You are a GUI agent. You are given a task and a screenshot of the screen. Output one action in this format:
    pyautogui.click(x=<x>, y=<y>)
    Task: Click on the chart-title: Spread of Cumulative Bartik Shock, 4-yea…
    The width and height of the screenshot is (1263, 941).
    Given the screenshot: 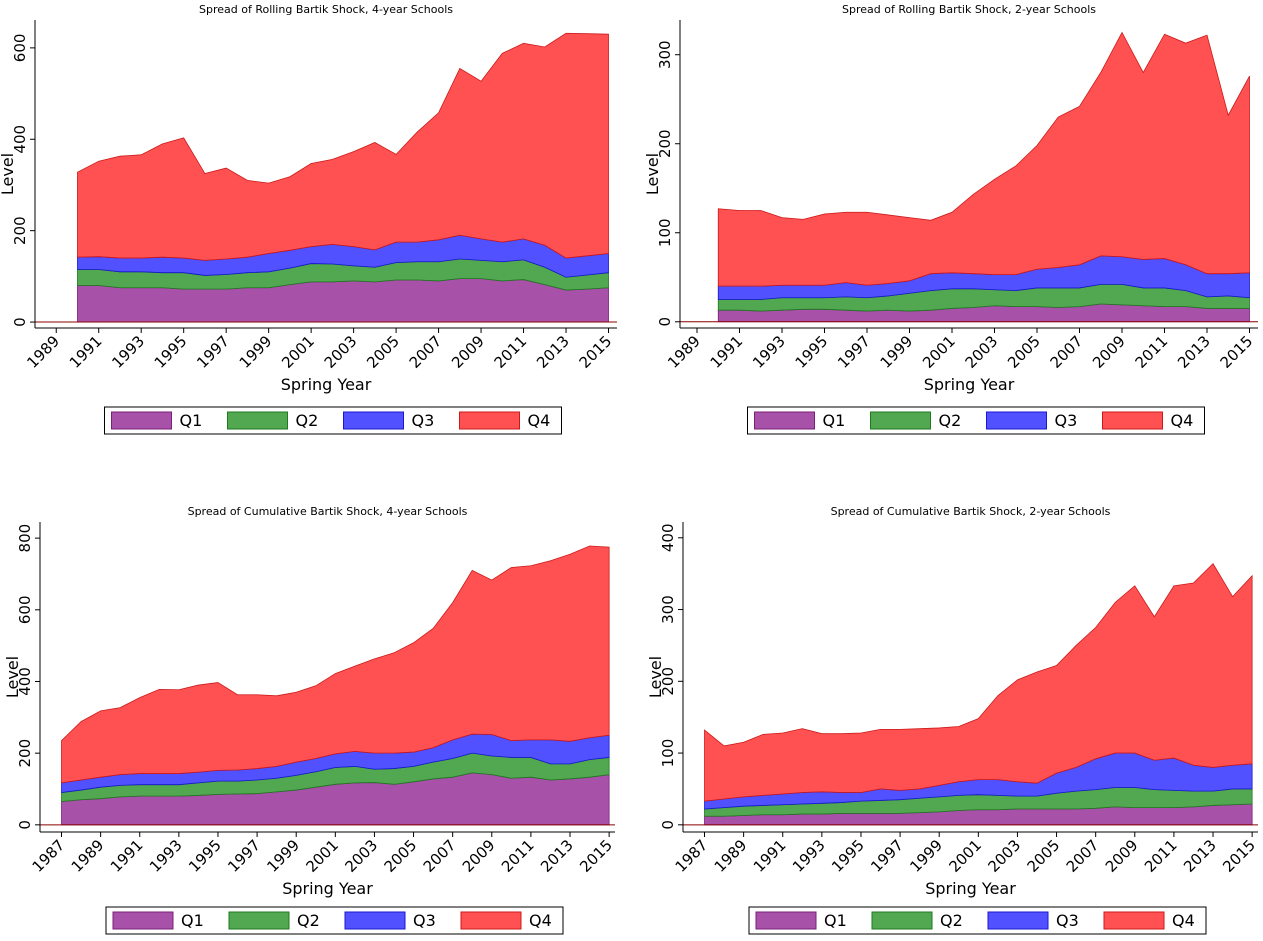 What is the action you would take?
    pyautogui.click(x=328, y=511)
    